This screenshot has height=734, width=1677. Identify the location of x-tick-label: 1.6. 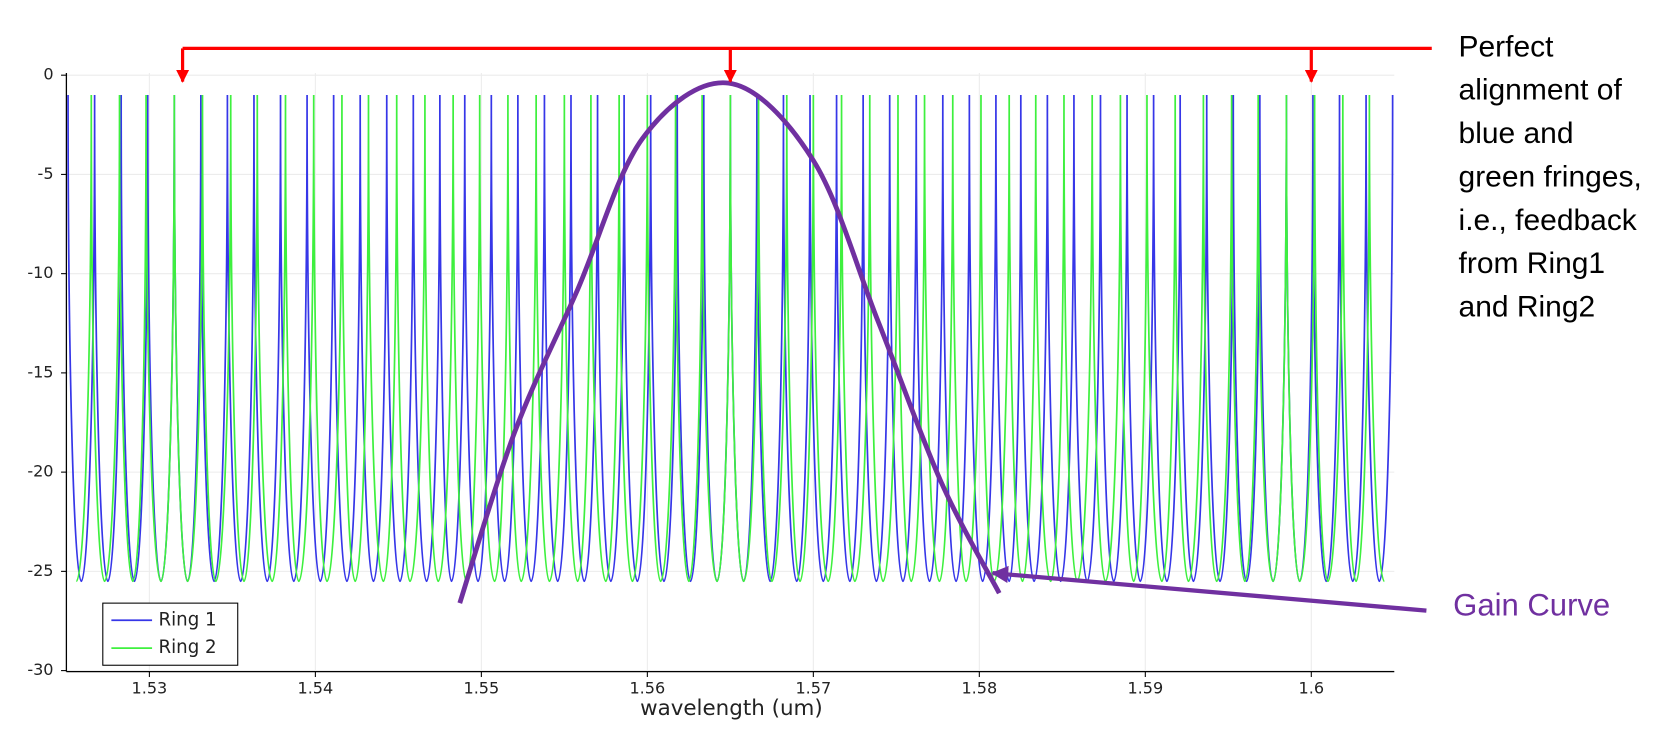
(1312, 687).